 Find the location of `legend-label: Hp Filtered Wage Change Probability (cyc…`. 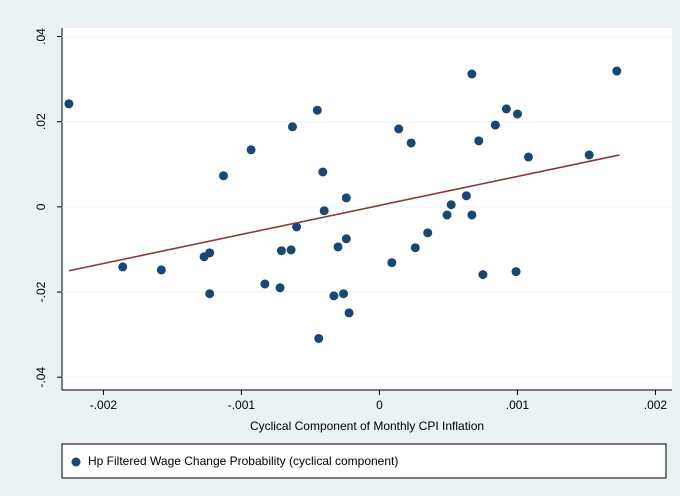

legend-label: Hp Filtered Wage Change Probability (cyc… is located at coordinates (243, 461).